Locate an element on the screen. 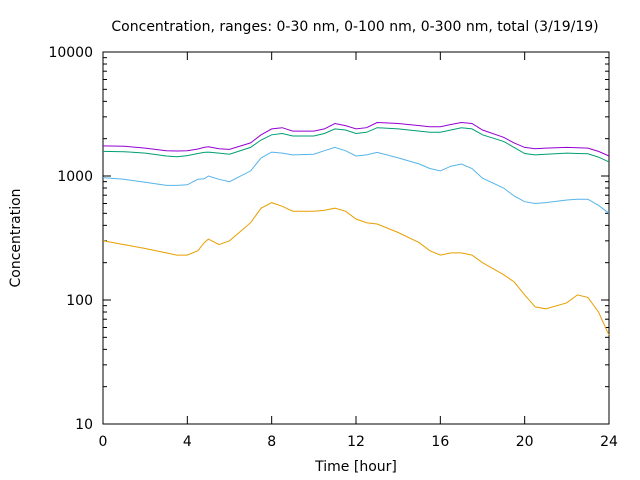 The width and height of the screenshot is (640, 480). x-tick-label: 20 is located at coordinates (525, 442).